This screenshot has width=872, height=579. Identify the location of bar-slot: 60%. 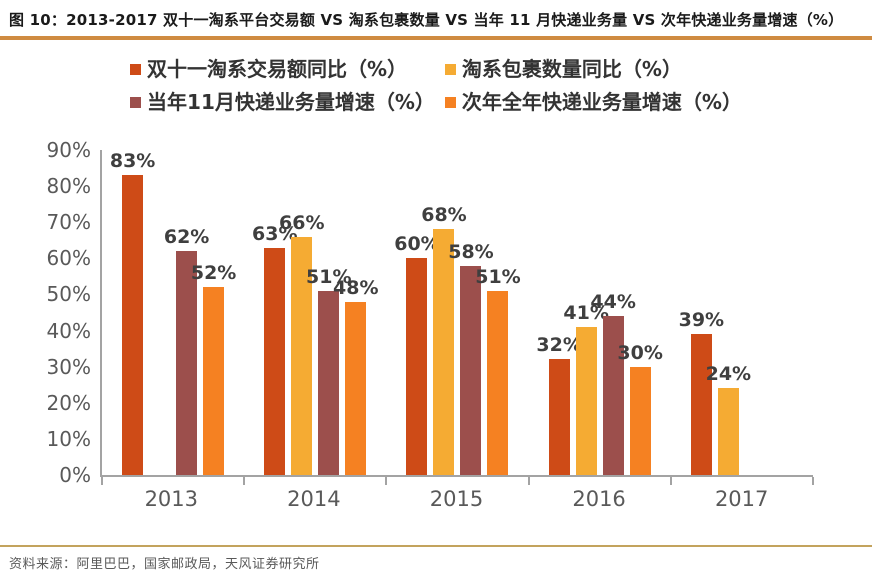
(417, 312).